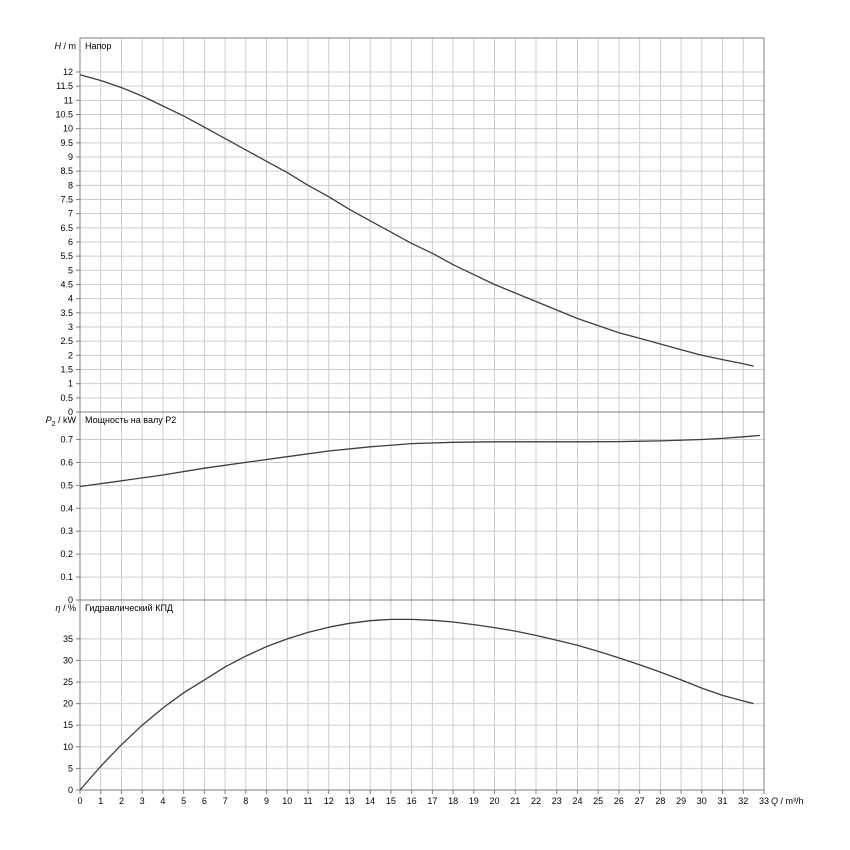  I want to click on x-tick-label: 26, so click(619, 801).